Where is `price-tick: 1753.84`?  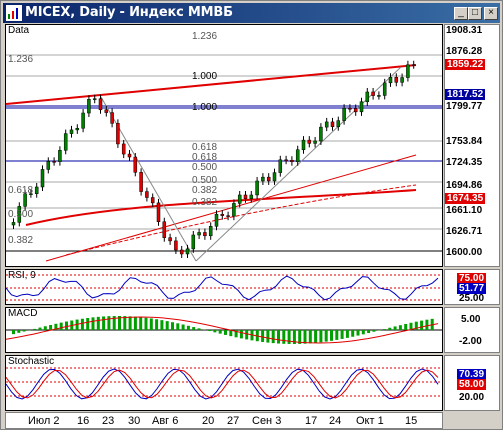
price-tick: 1753.84 is located at coordinates (464, 141).